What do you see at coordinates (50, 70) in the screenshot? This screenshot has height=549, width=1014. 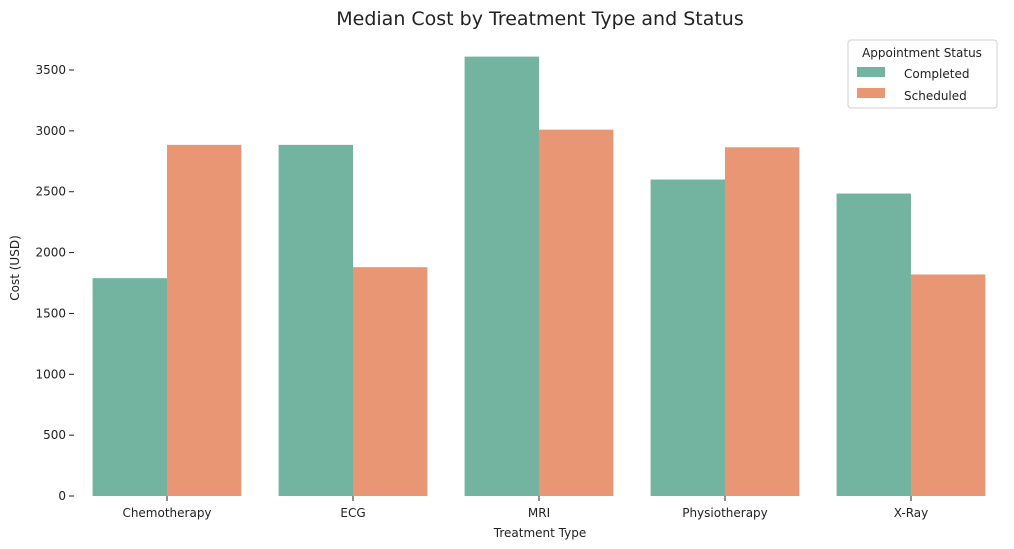 I see `y-tick-label: 3500` at bounding box center [50, 70].